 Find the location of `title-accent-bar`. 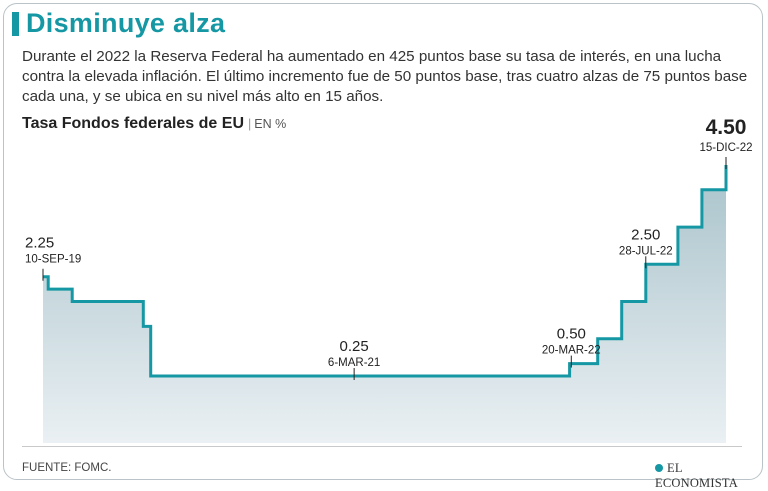

title-accent-bar is located at coordinates (15, 24).